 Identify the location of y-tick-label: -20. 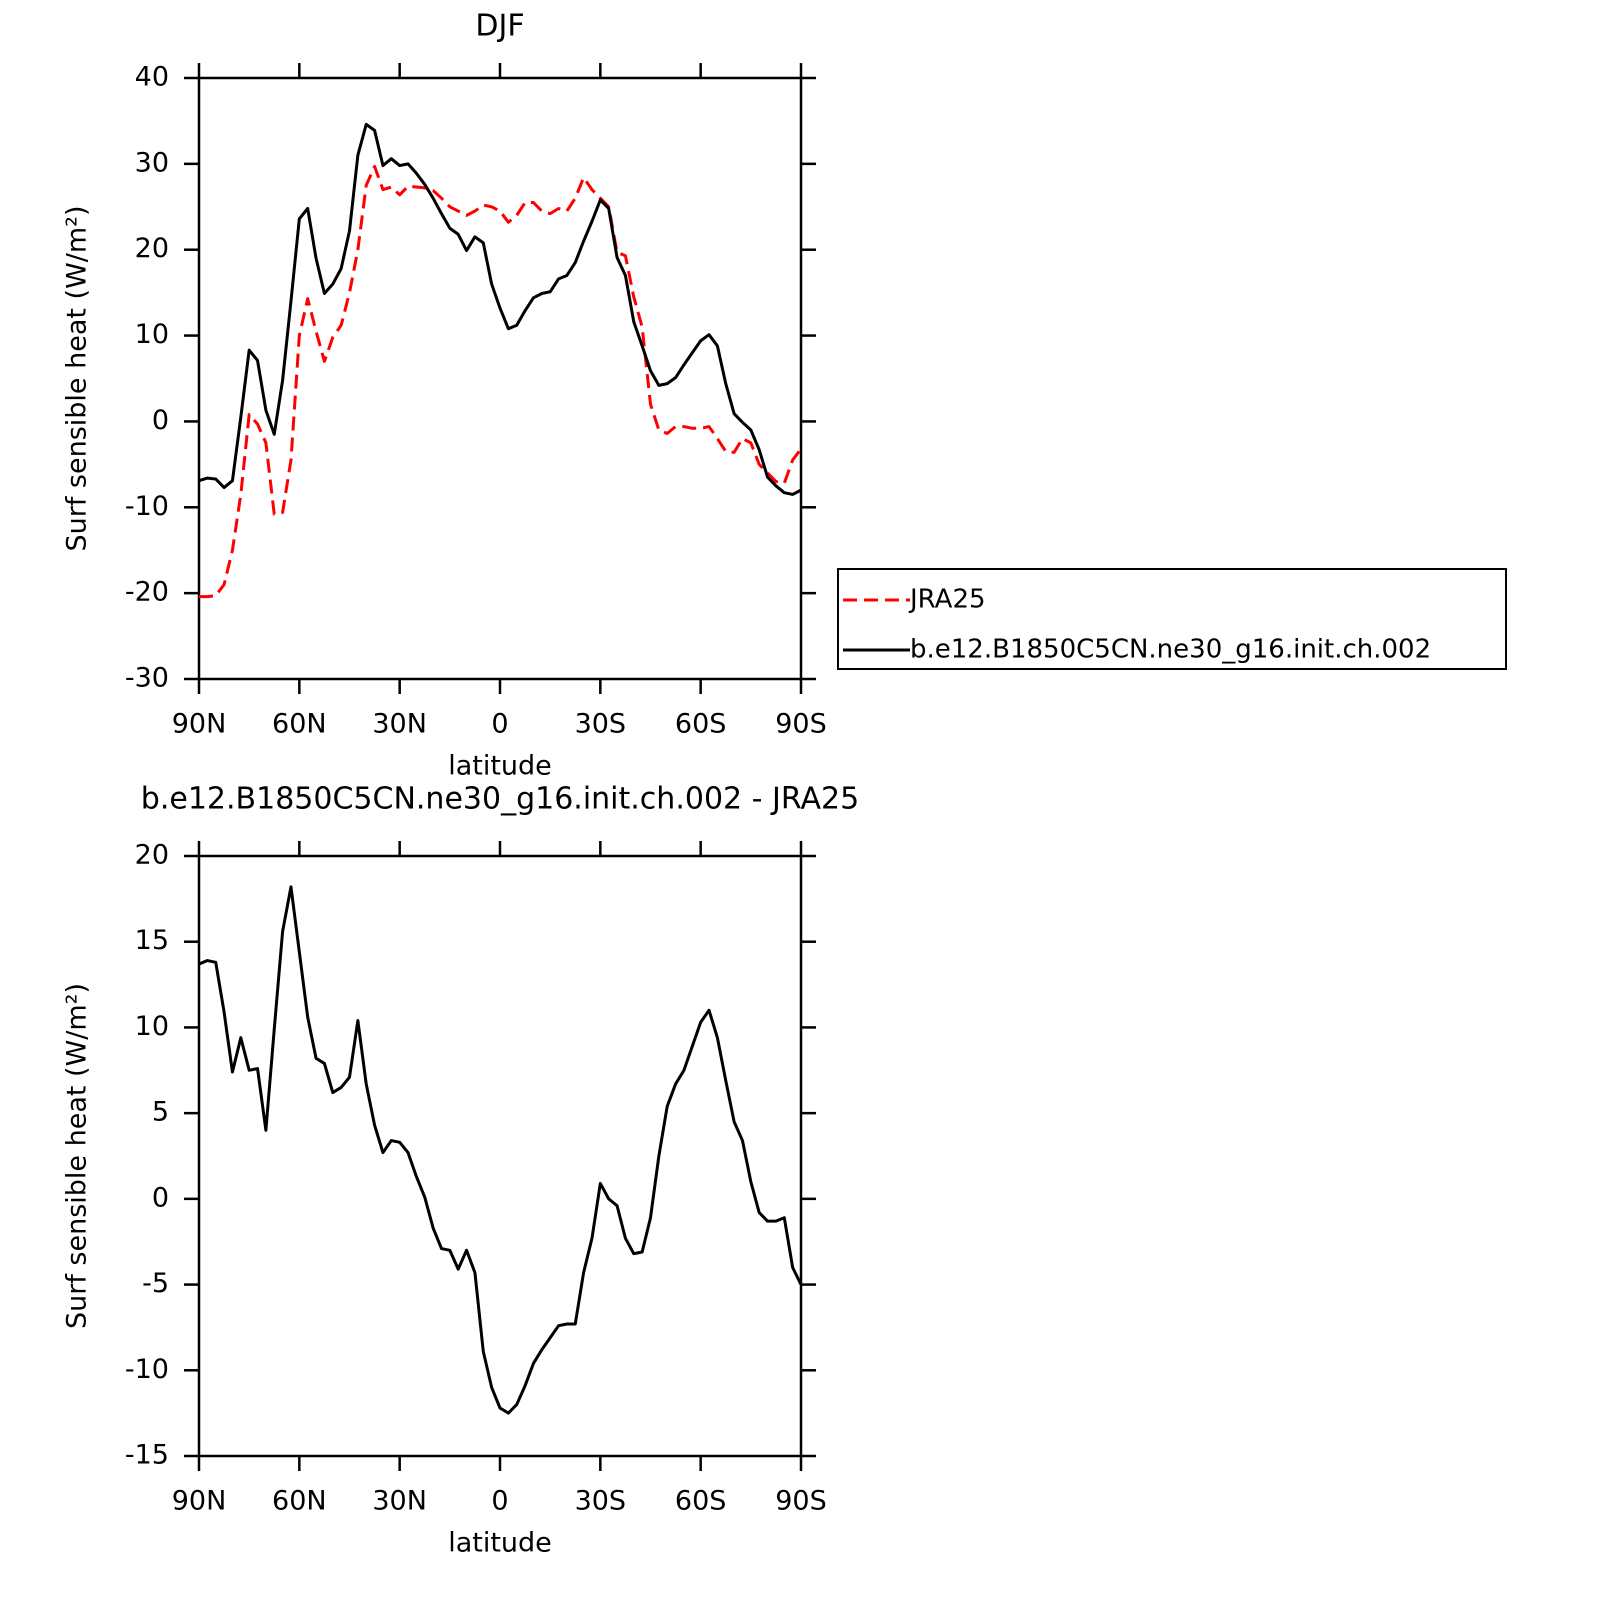
(147, 592).